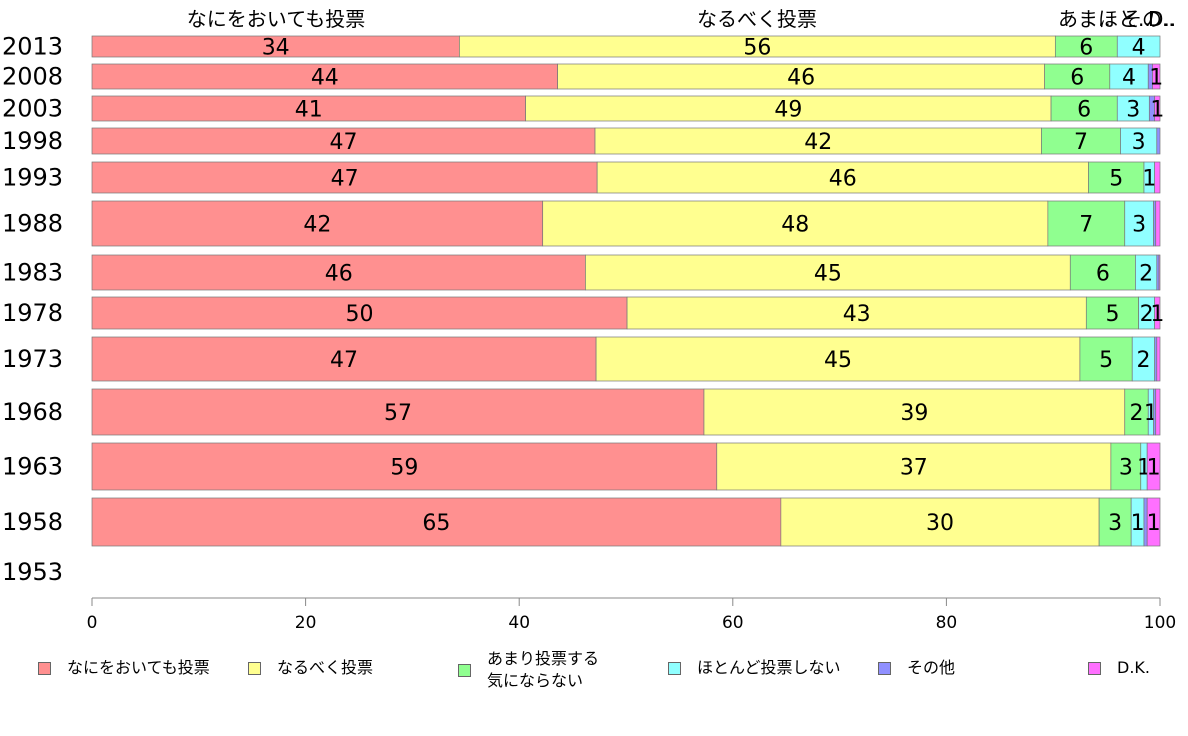  What do you see at coordinates (931, 667) in the screenshot?
I see `legend-label-5: その他` at bounding box center [931, 667].